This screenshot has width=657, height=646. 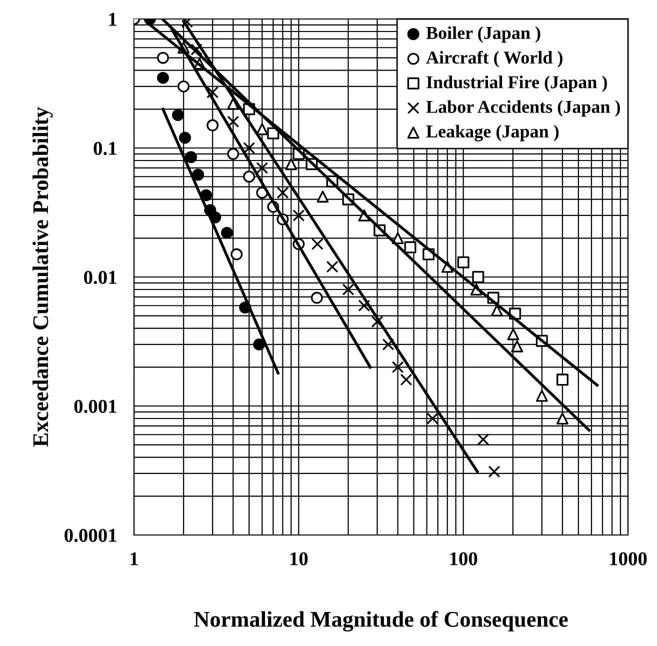 I want to click on legend-label: Industrial Fire (Japan ), so click(x=516, y=84).